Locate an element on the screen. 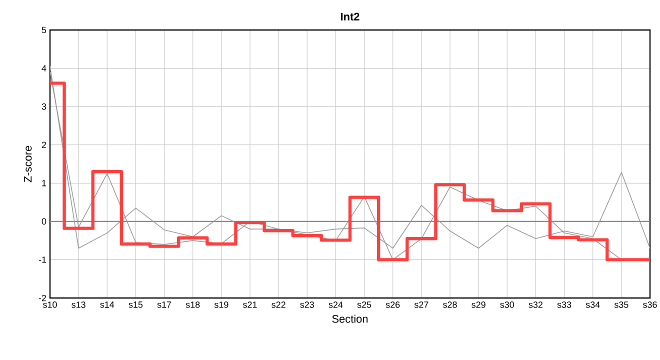 The height and width of the screenshot is (360, 660). x-tick-label: s34 is located at coordinates (593, 305).